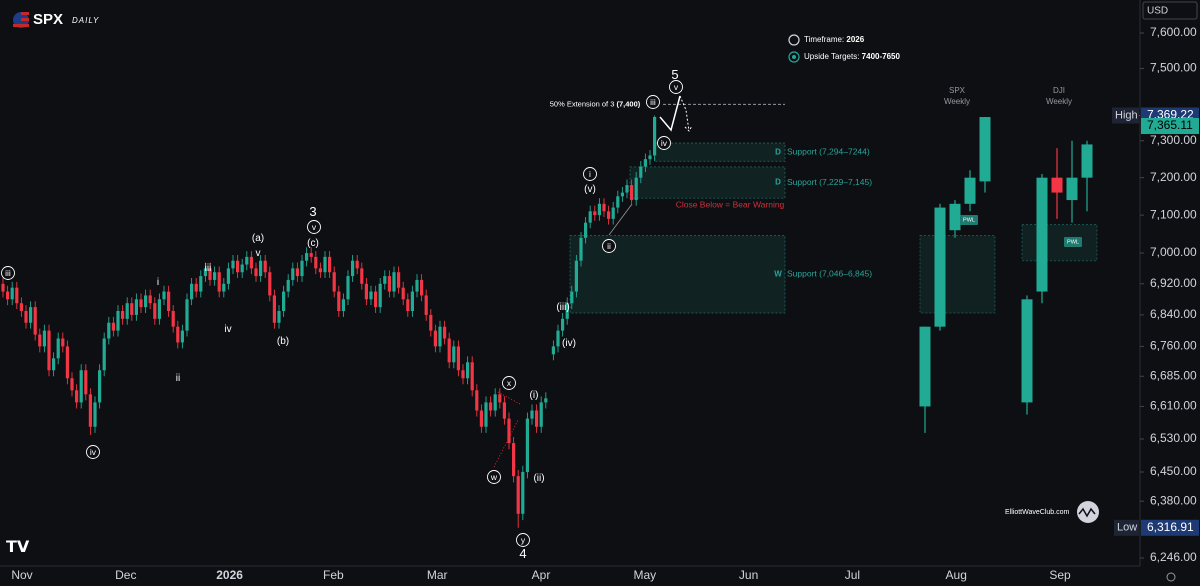  Describe the element at coordinates (1173, 375) in the screenshot. I see `y-tick-label: 6,685.00` at that location.